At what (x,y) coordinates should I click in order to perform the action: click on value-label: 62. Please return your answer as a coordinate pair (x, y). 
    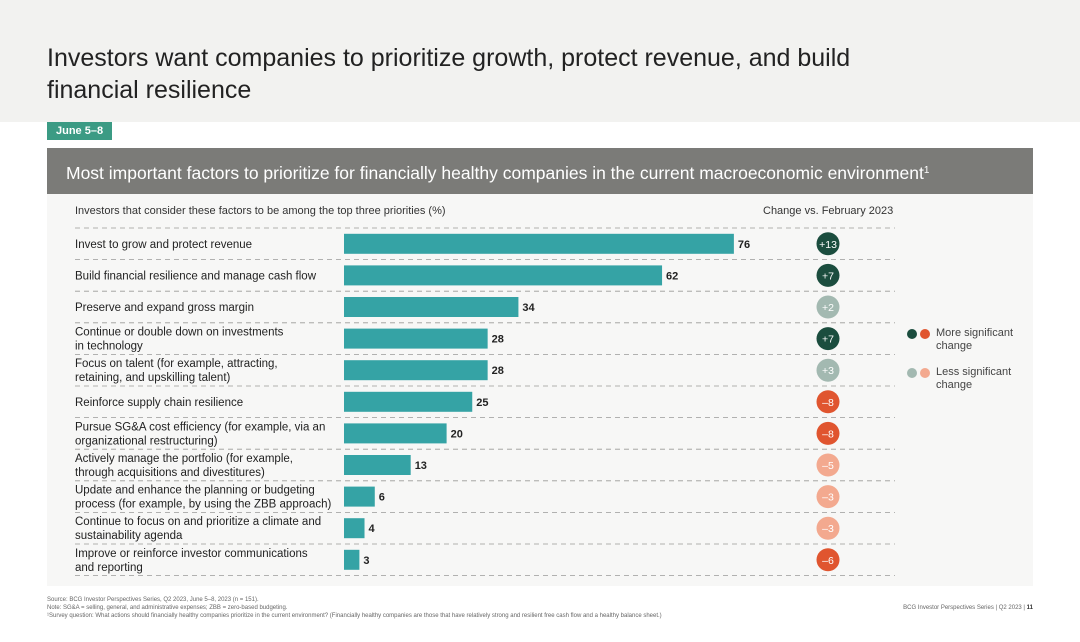
    Looking at the image, I should click on (672, 276).